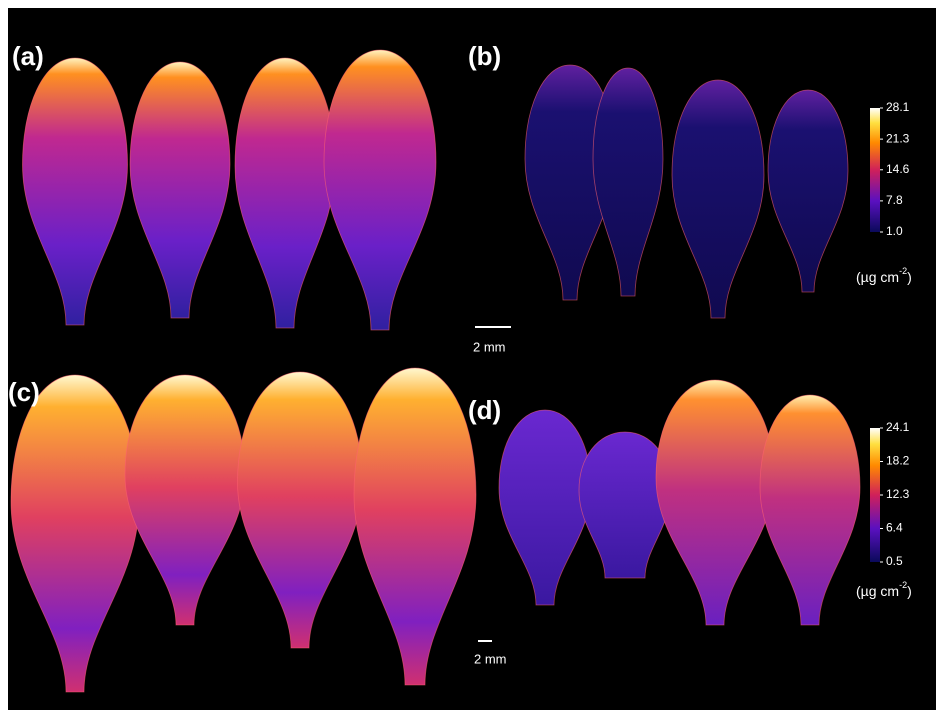 This screenshot has height=717, width=944. I want to click on panel-label: (a), so click(28, 56).